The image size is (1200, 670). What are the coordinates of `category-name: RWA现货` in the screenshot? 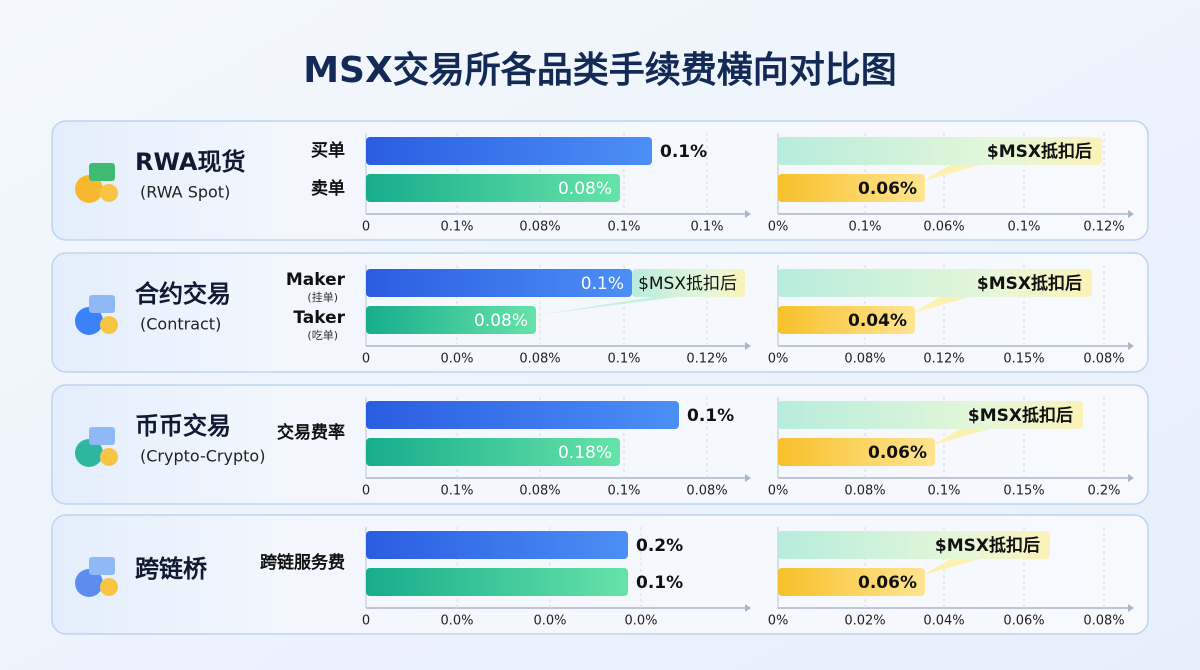 It's located at (190, 162).